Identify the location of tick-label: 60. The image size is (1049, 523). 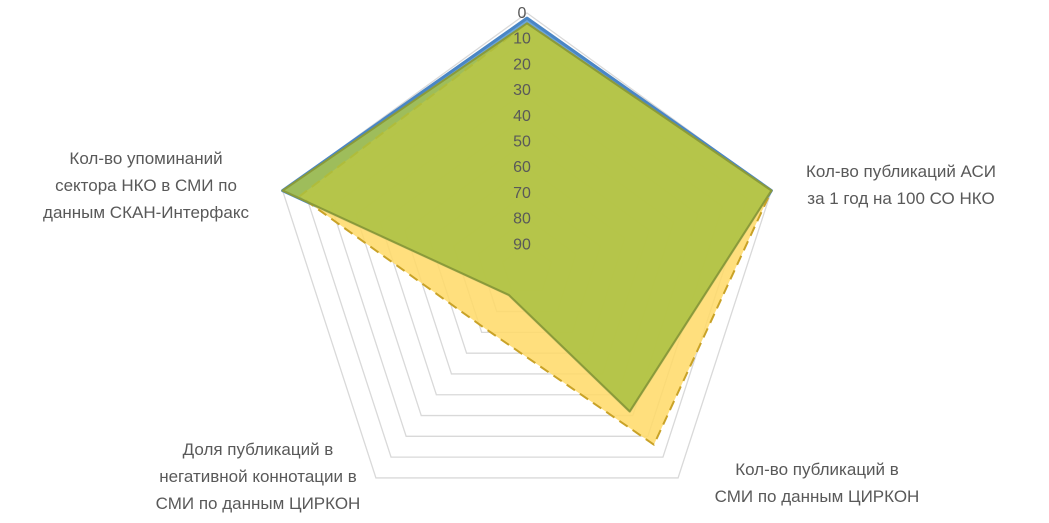
(522, 167).